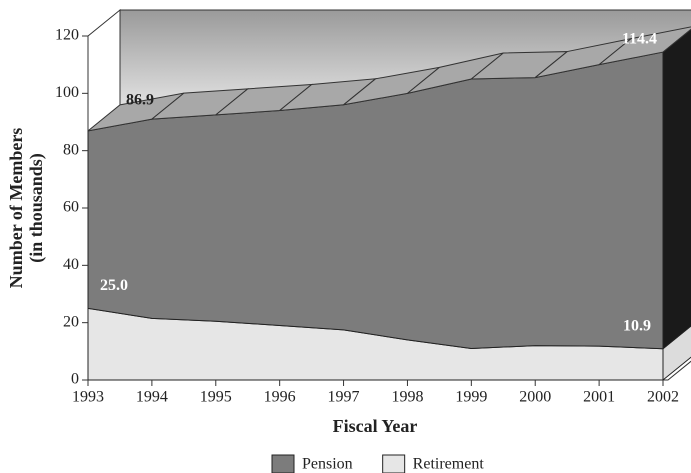 Image resolution: width=691 pixels, height=473 pixels. What do you see at coordinates (216, 397) in the screenshot?
I see `x-tick-label: 1995` at bounding box center [216, 397].